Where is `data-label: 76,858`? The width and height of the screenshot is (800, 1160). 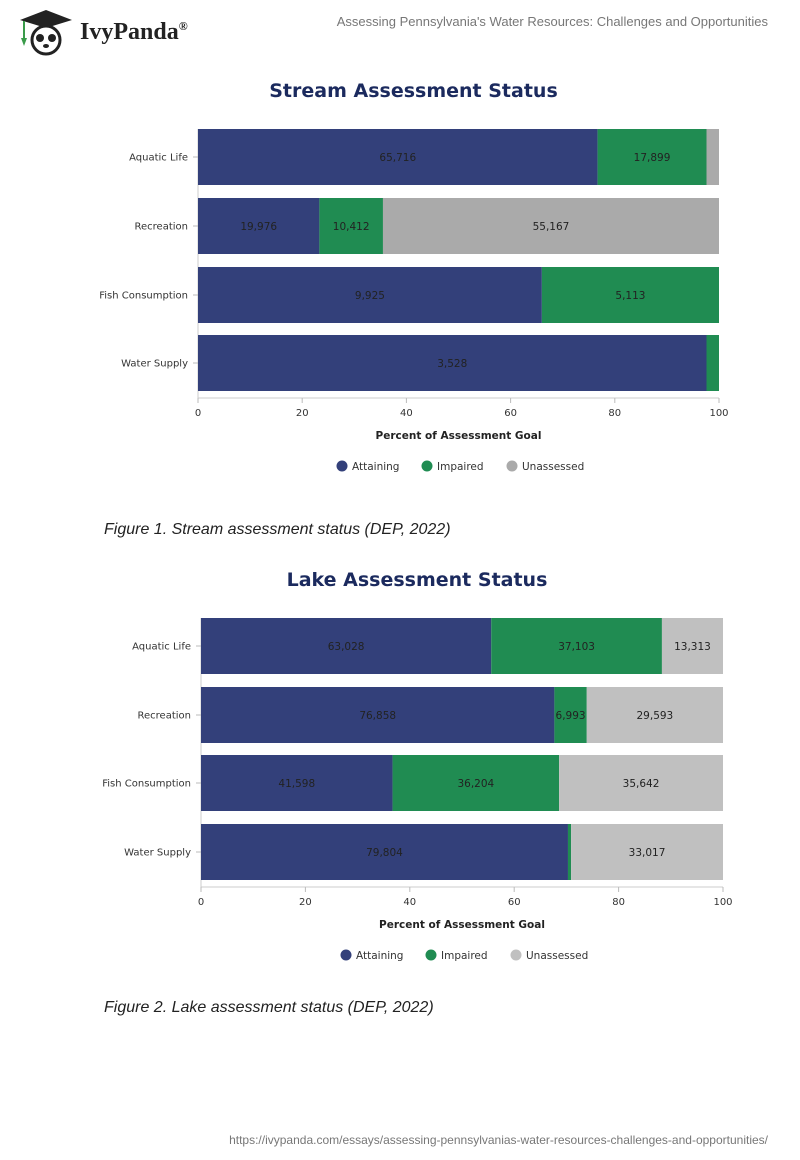
data-label: 76,858 is located at coordinates (377, 716).